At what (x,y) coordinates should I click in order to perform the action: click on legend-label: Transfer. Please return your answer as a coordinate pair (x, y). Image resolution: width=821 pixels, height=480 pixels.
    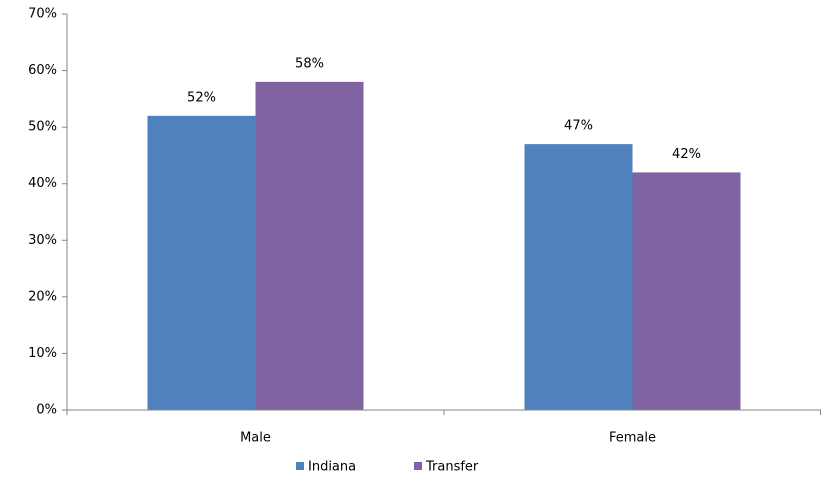
    Looking at the image, I should click on (452, 467).